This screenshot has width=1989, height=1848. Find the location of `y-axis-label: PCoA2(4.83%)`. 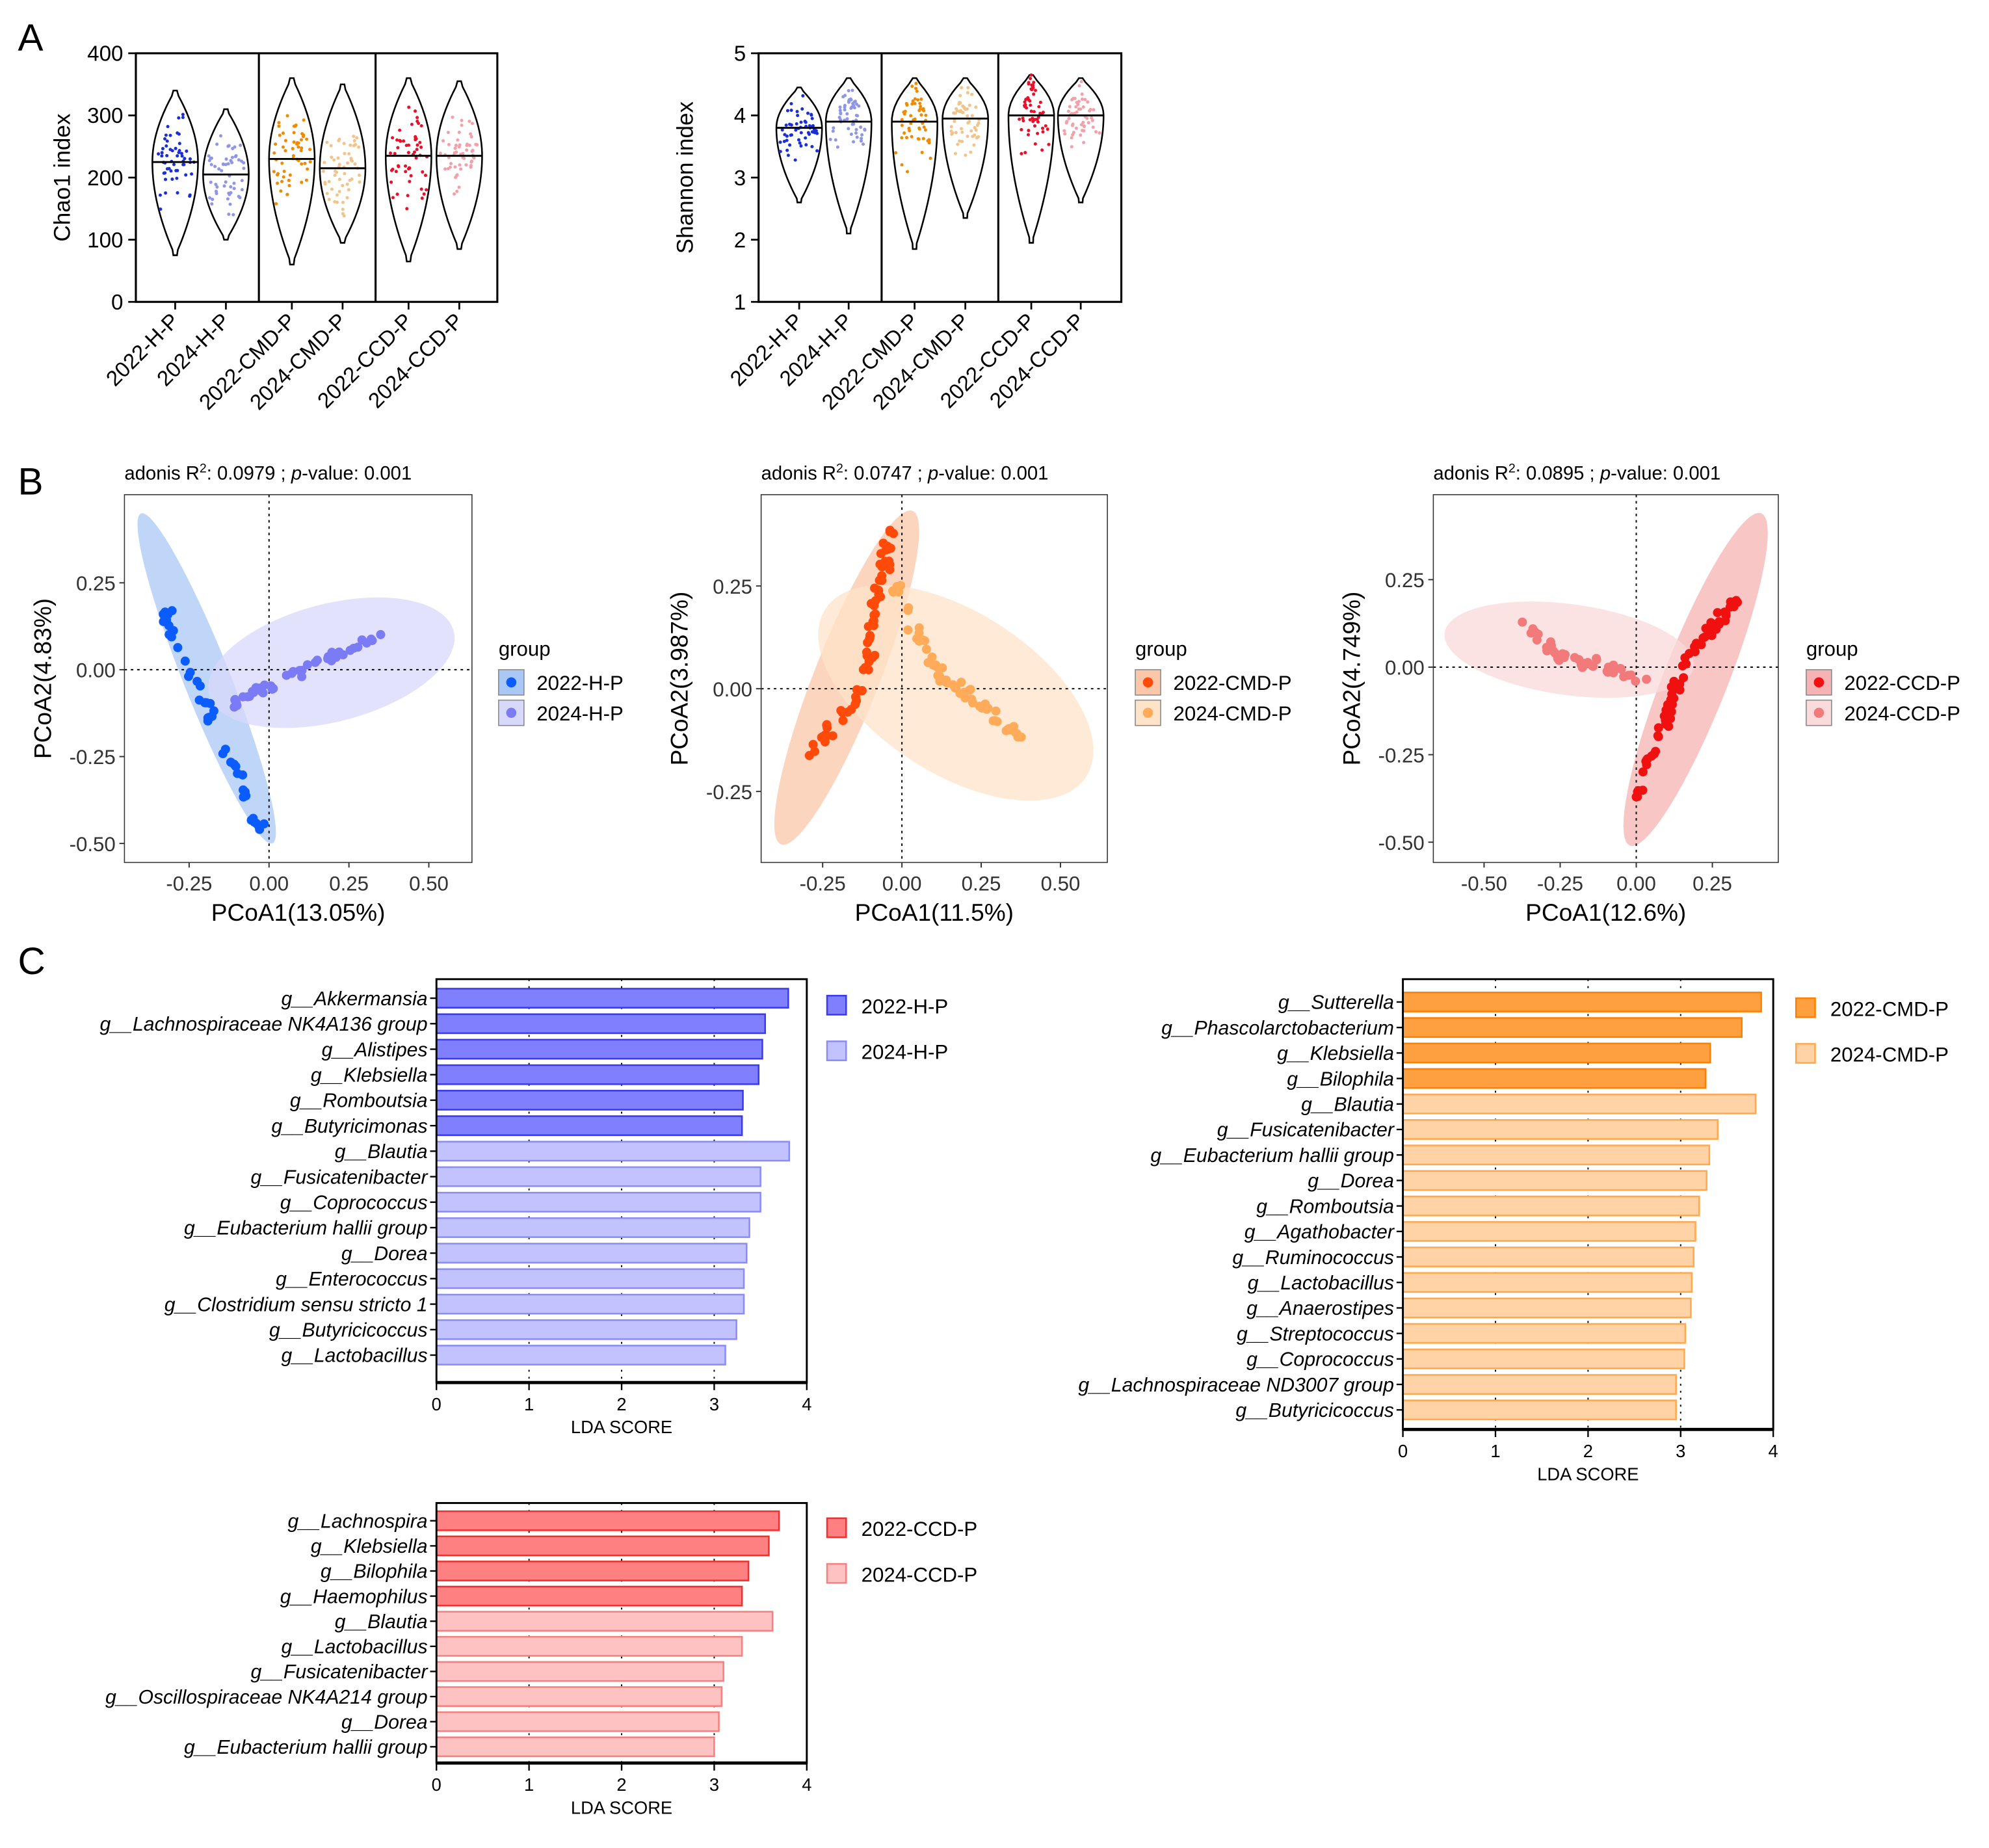

y-axis-label: PCoA2(4.83%) is located at coordinates (42, 678).